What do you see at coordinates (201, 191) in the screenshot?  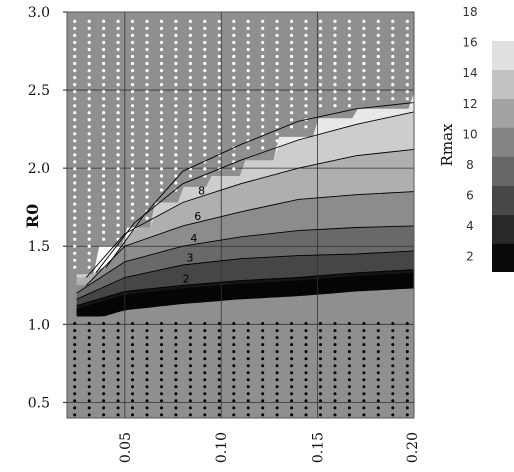 I see `contour-label: 8` at bounding box center [201, 191].